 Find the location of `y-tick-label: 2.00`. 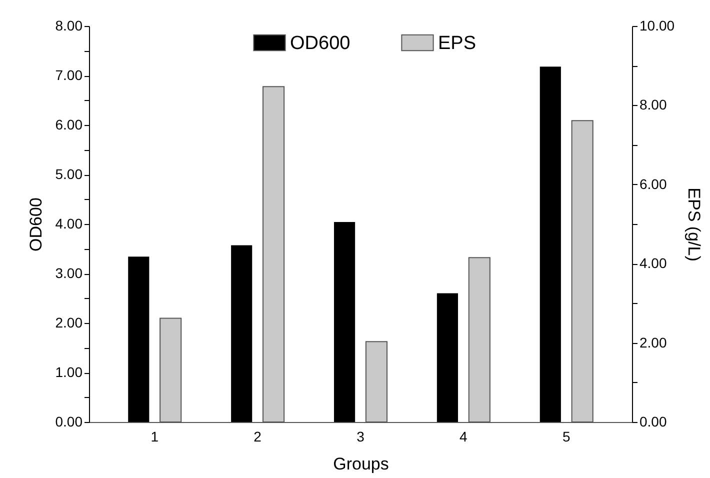

y-tick-label: 2.00 is located at coordinates (69, 322).